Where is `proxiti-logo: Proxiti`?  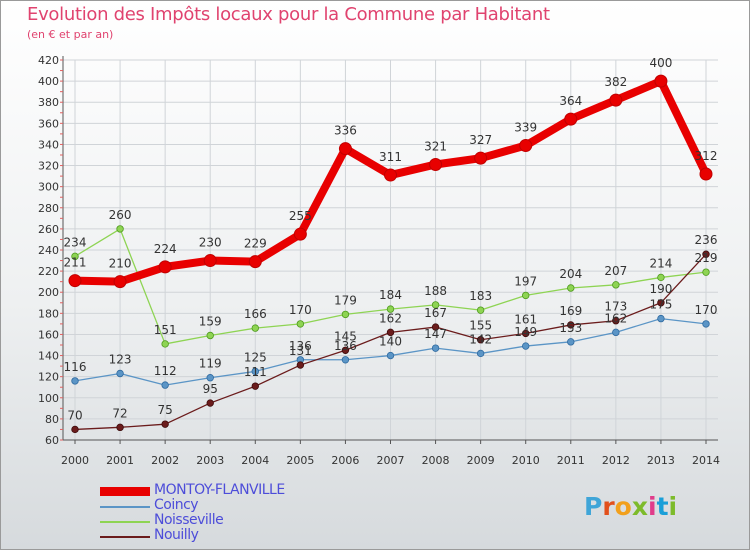 proxiti-logo: Proxiti is located at coordinates (630, 506).